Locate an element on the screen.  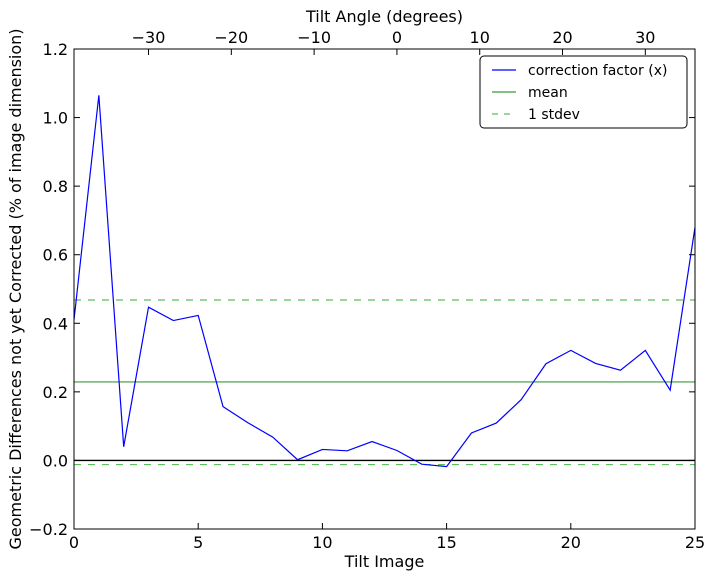
y-tick-label: 0.4 is located at coordinates (55, 323).